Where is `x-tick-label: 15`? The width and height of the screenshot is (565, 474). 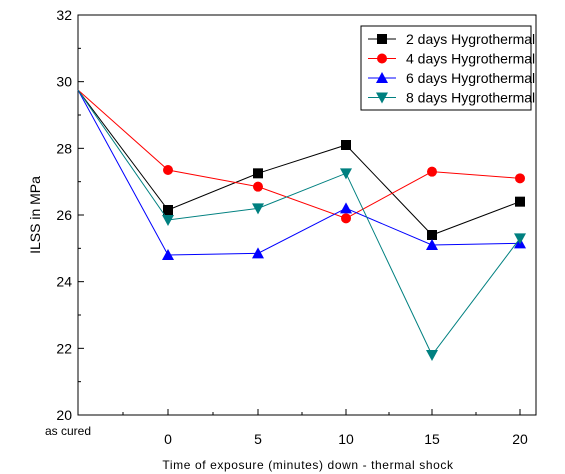 x-tick-label: 15 is located at coordinates (432, 439).